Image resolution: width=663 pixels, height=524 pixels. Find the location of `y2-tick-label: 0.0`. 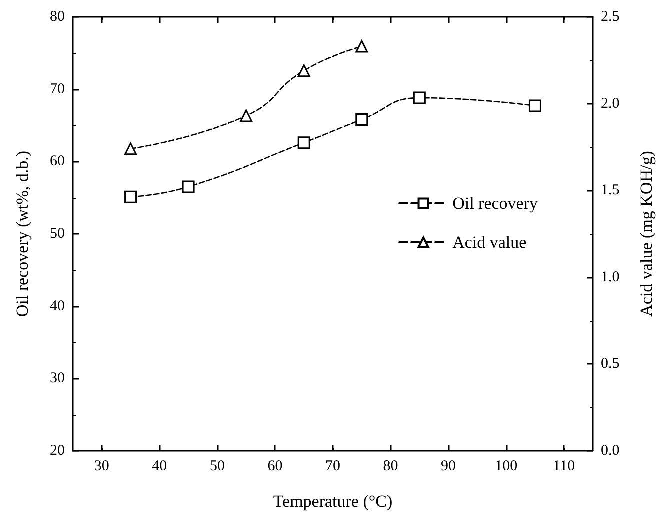

y2-tick-label: 0.0 is located at coordinates (610, 451).